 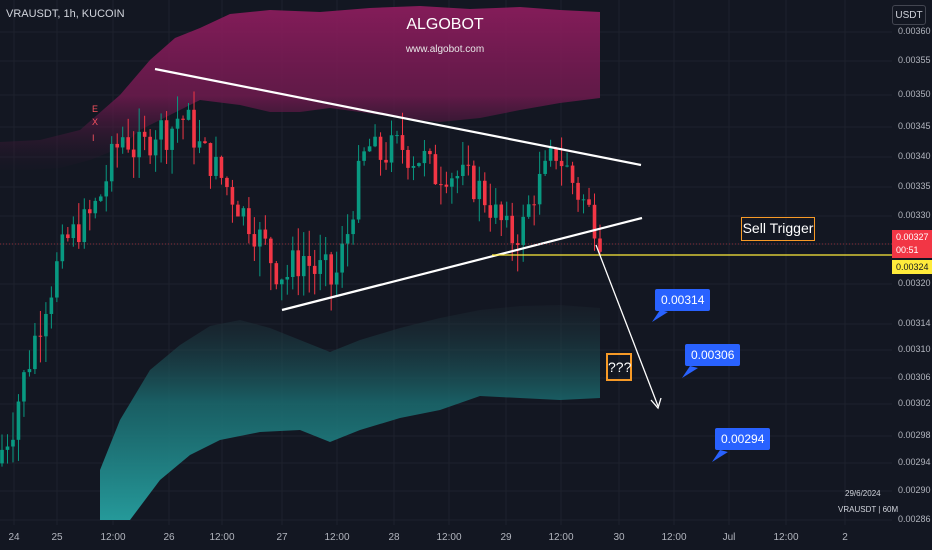 What do you see at coordinates (619, 537) in the screenshot?
I see `x-tick-label: 30` at bounding box center [619, 537].